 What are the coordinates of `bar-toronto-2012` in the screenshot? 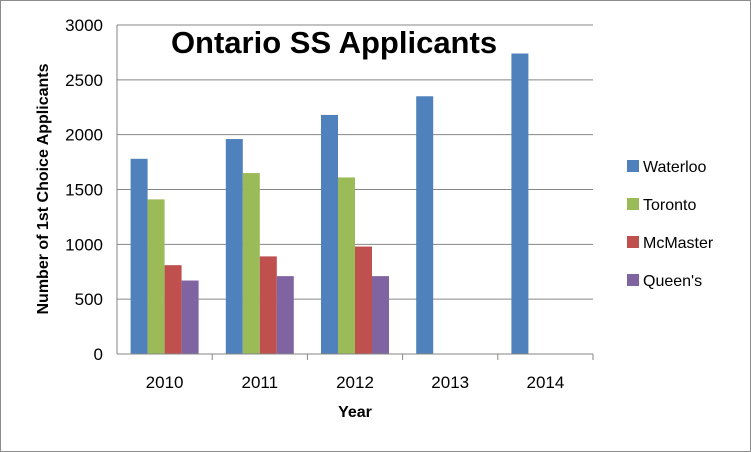 It's located at (346, 265).